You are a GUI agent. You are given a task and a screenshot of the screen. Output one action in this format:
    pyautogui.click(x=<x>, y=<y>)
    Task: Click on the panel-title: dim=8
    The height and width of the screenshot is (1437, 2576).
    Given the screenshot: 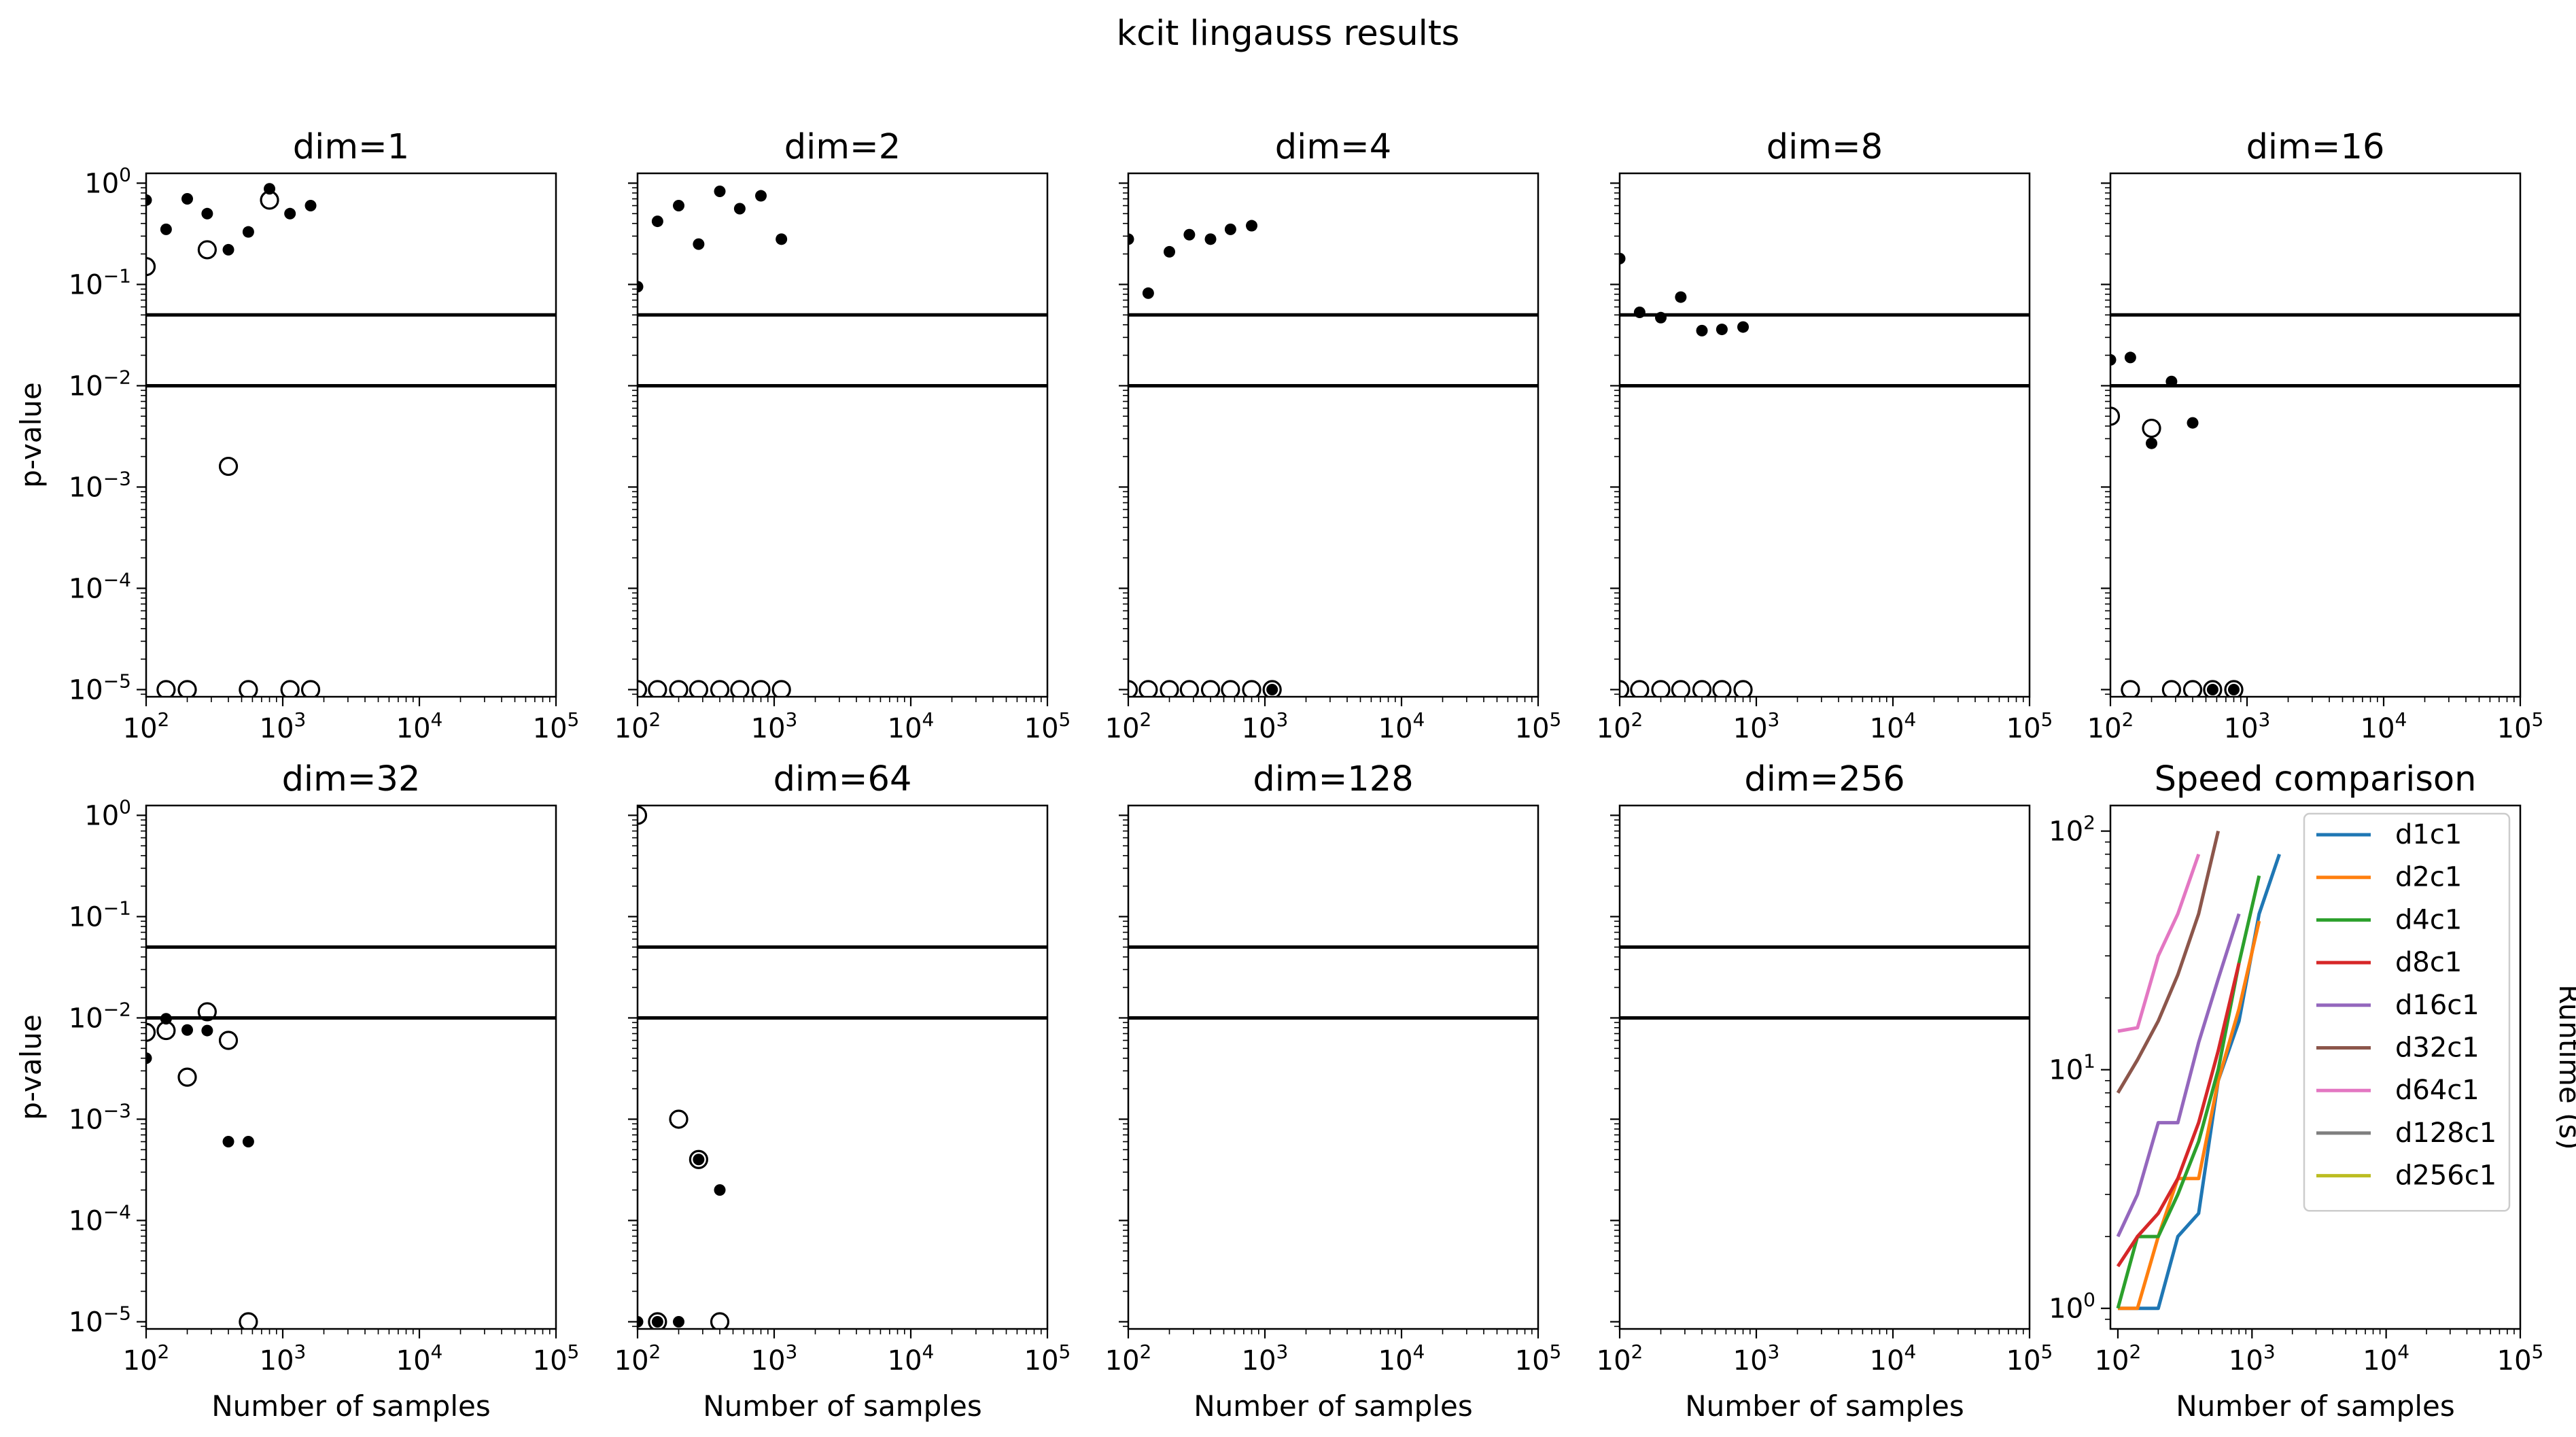 What is the action you would take?
    pyautogui.click(x=1824, y=147)
    